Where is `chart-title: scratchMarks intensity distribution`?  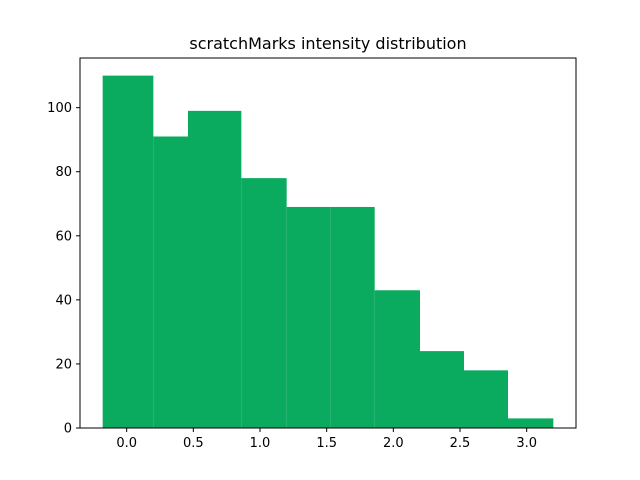 chart-title: scratchMarks intensity distribution is located at coordinates (327, 43).